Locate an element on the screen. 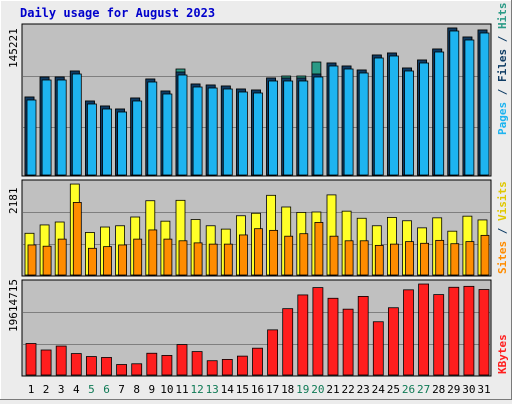 The width and height of the screenshot is (512, 404). day-label: 29 is located at coordinates (453, 389).